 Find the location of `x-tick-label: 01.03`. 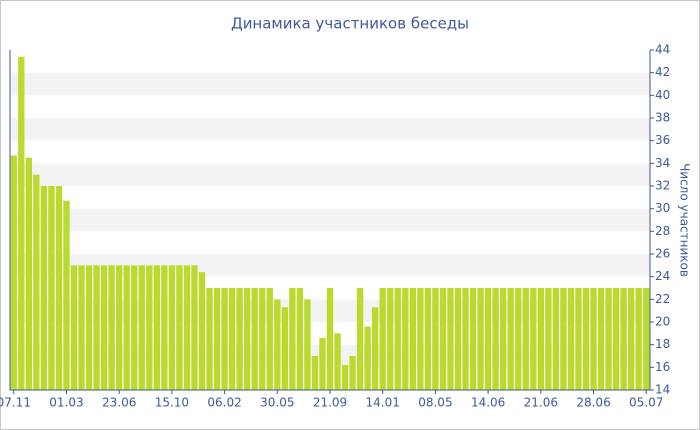

x-tick-label: 01.03 is located at coordinates (66, 403).